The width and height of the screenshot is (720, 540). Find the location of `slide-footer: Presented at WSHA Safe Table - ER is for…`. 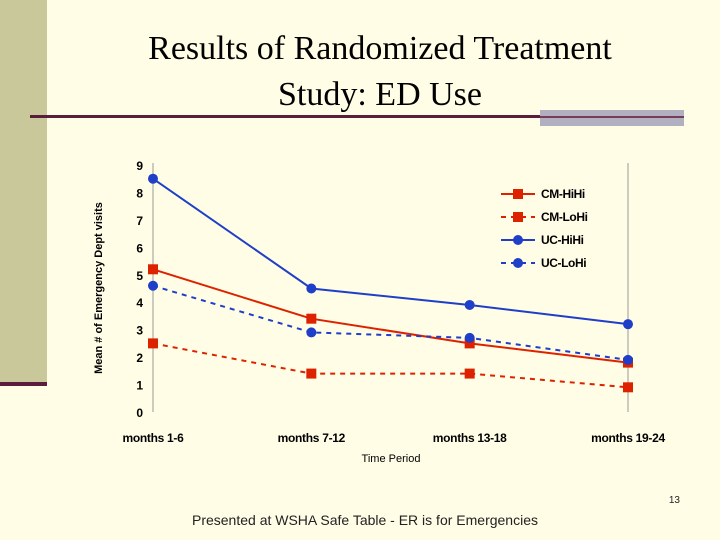

slide-footer: Presented at WSHA Safe Table - ER is for… is located at coordinates (364, 520).